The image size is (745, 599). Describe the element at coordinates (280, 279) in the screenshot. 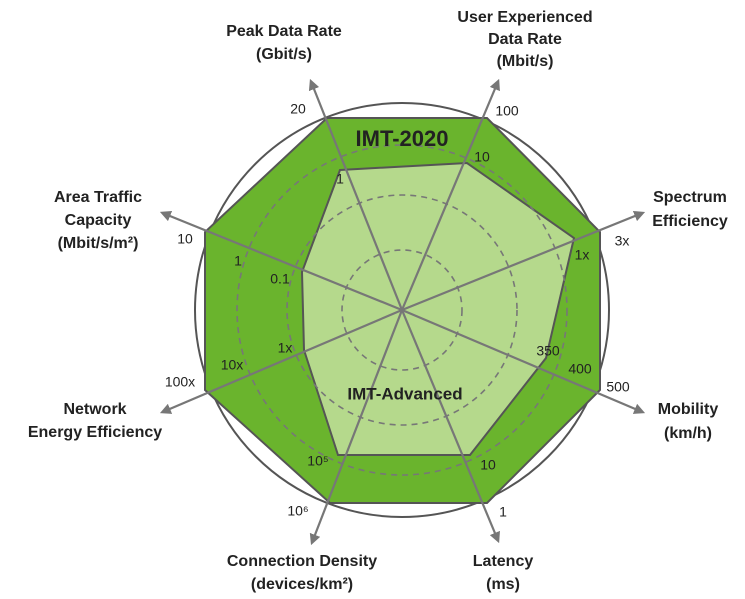

I see `tick-label: 0.1` at that location.